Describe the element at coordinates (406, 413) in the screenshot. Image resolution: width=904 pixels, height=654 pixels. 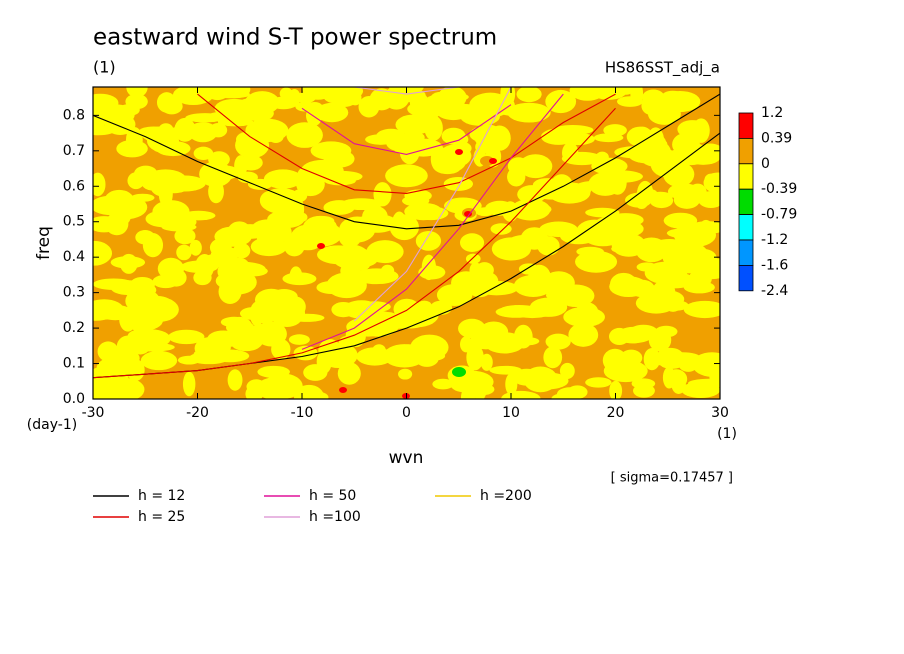
I see `x-tick-label: 0` at that location.